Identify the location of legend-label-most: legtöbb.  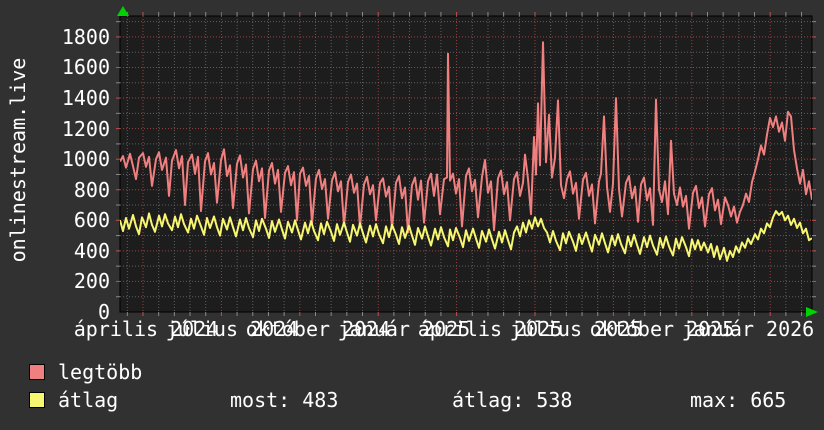
(100, 372).